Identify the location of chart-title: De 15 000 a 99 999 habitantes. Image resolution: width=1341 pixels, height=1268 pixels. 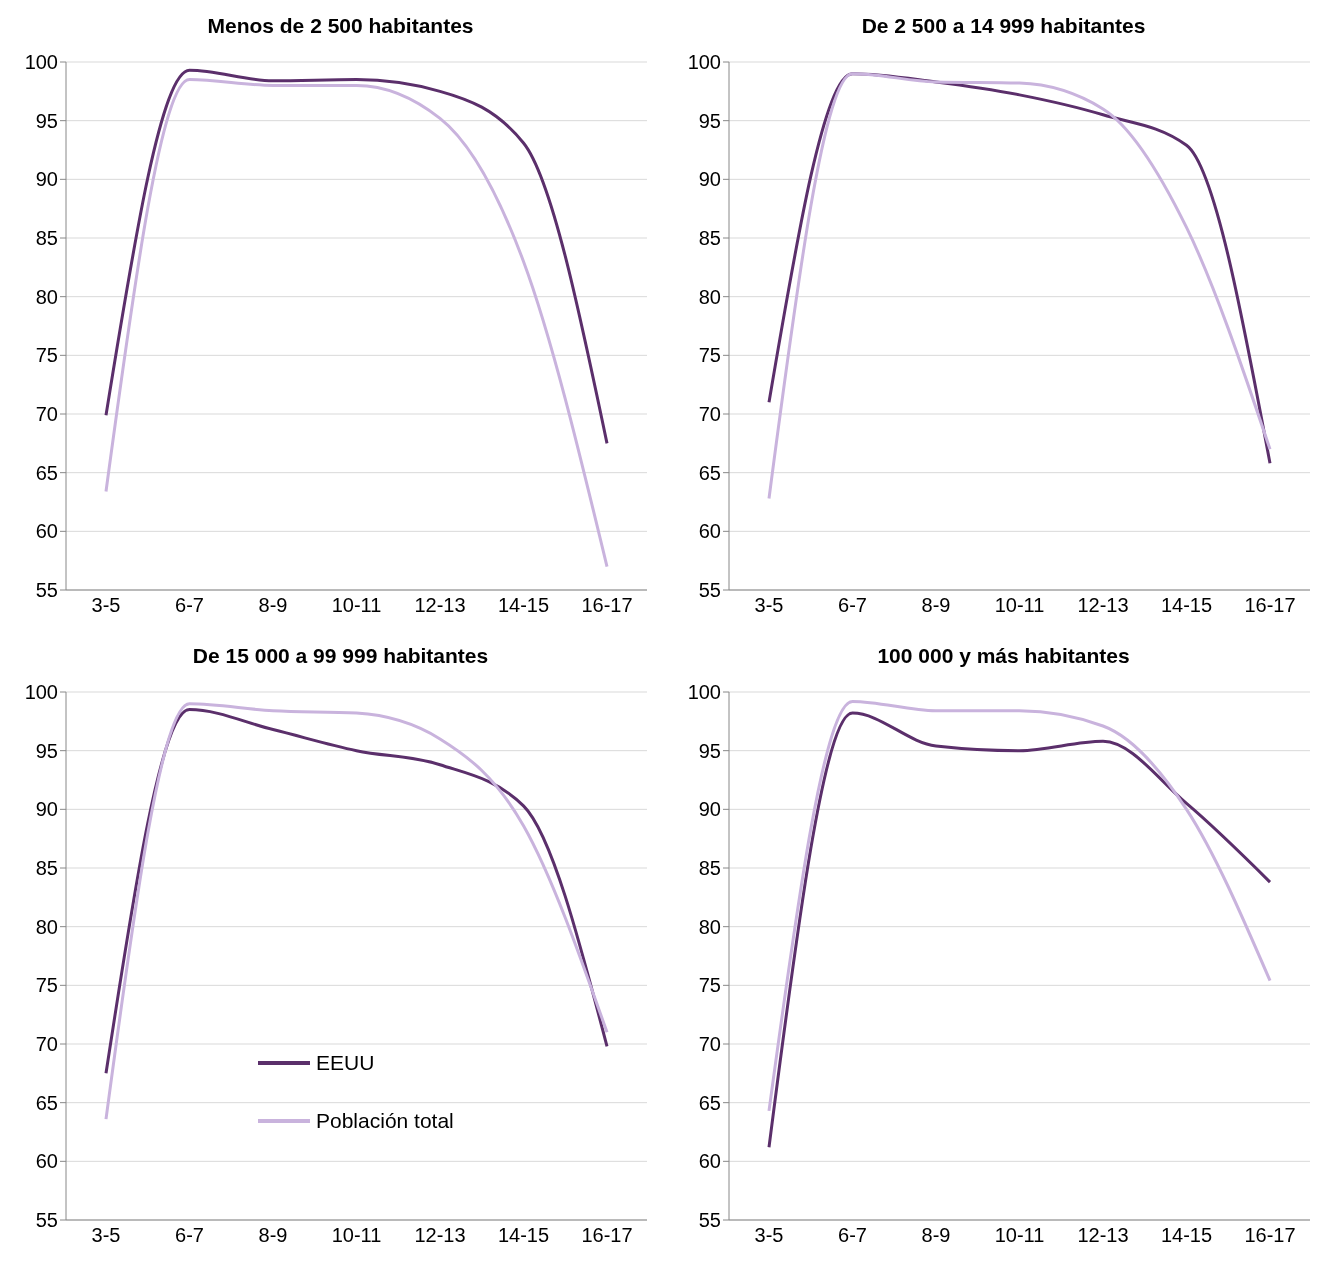
(340, 656).